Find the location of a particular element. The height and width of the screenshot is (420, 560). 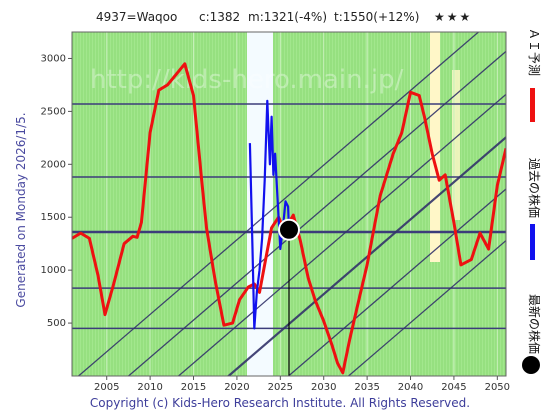

legend-latest-price-marker is located at coordinates (531, 365).